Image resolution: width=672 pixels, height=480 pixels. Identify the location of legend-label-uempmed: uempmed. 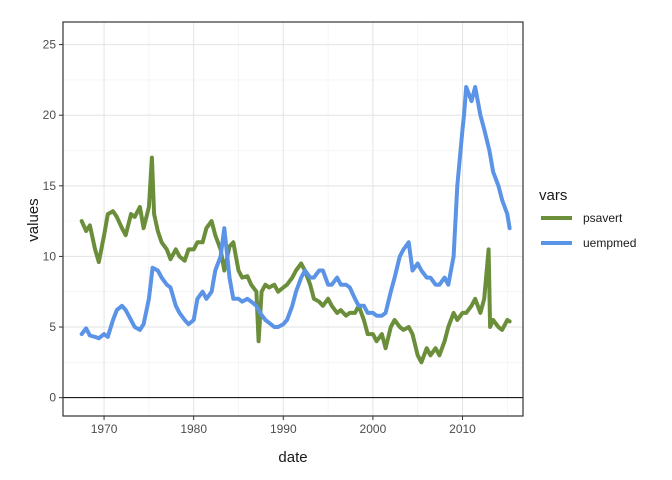
(609, 243).